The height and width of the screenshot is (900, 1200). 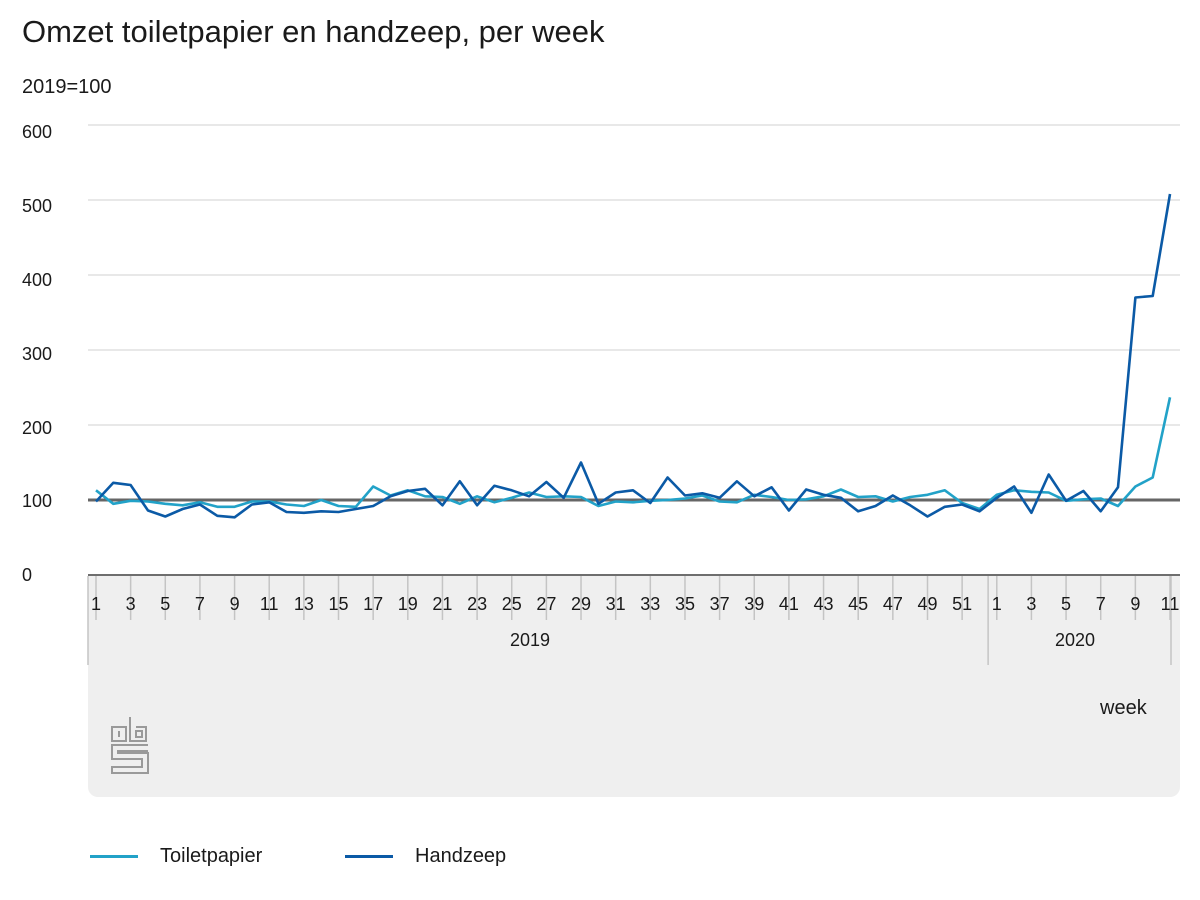 I want to click on legend-label: Toiletpapier, so click(x=211, y=856).